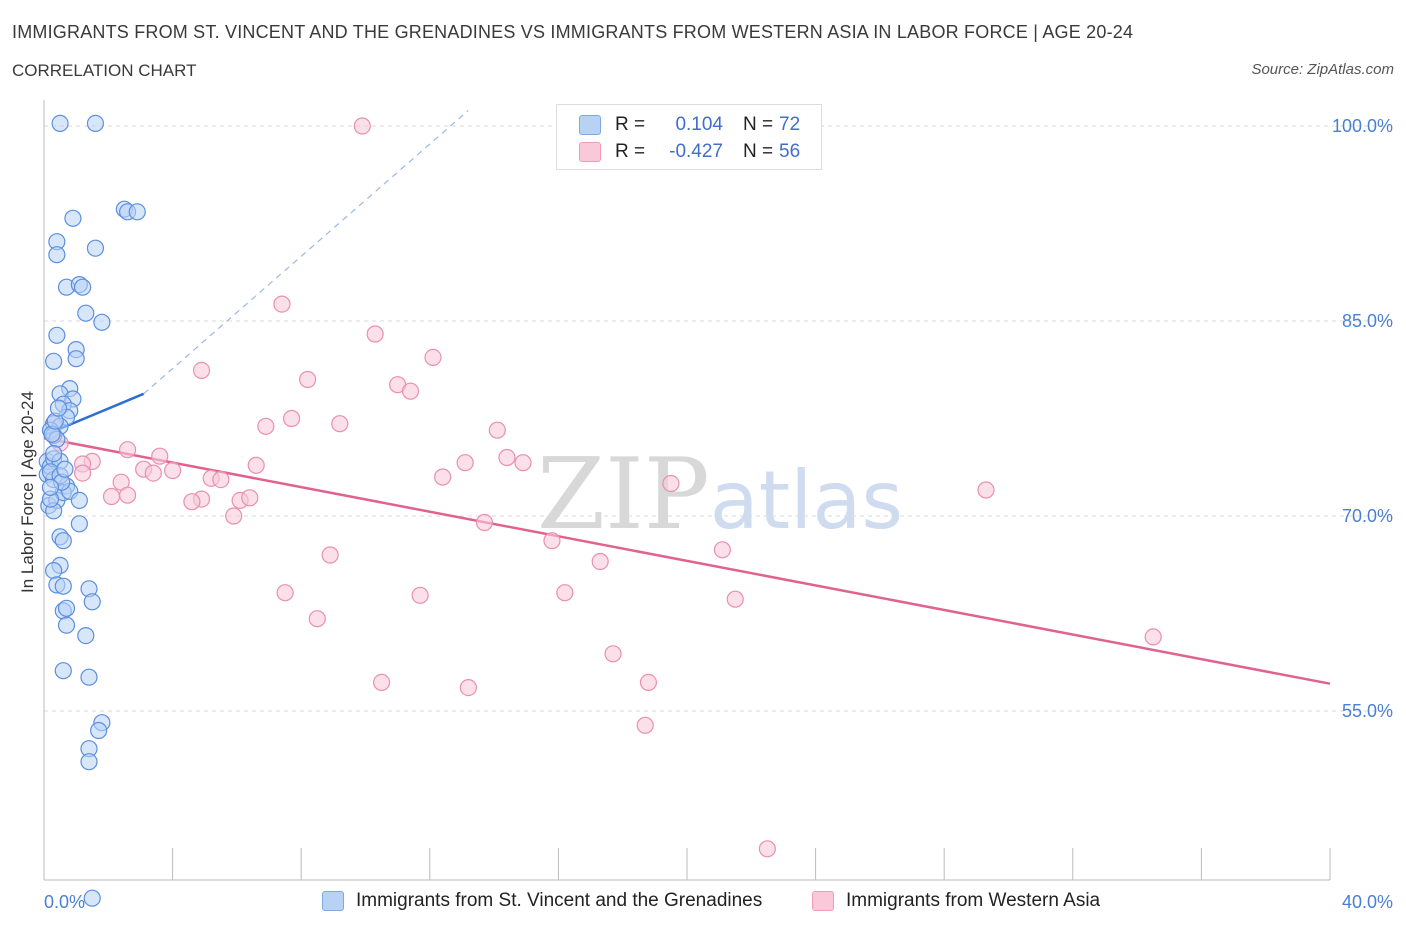 The image size is (1406, 930). Describe the element at coordinates (630, 124) in the screenshot. I see `r-label: R =` at that location.